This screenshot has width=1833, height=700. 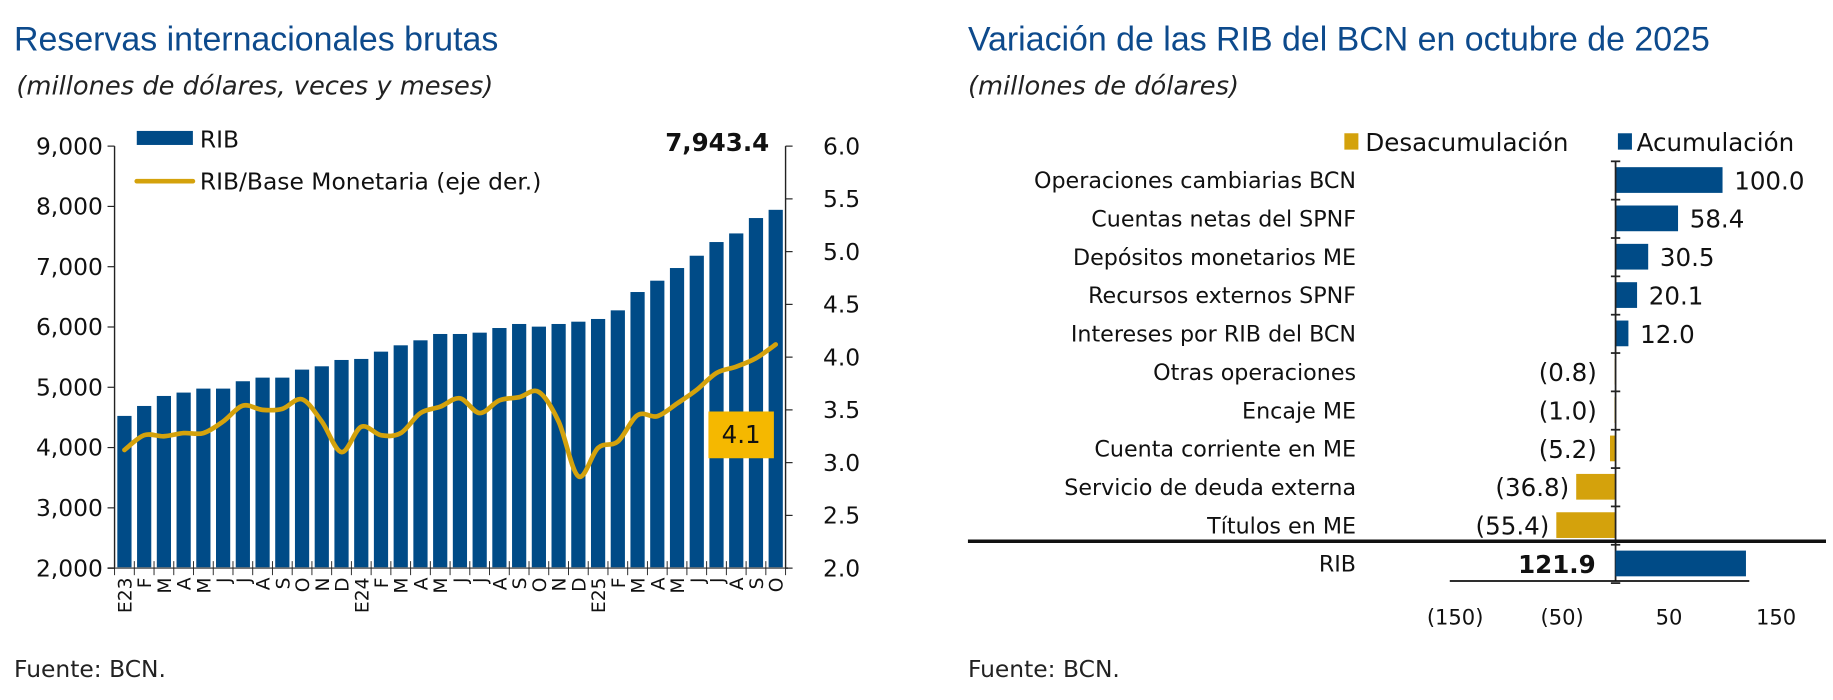 What do you see at coordinates (1222, 296) in the screenshot?
I see `category-label: Recursos externos SPNF` at bounding box center [1222, 296].